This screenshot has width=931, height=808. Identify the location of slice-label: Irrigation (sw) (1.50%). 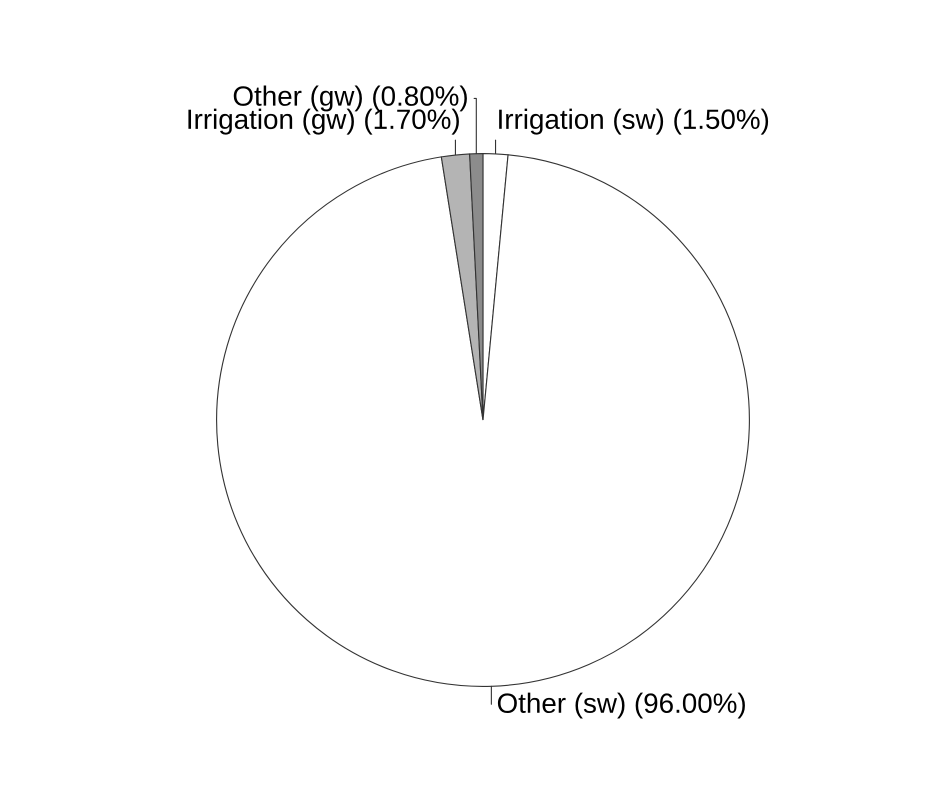
(633, 121).